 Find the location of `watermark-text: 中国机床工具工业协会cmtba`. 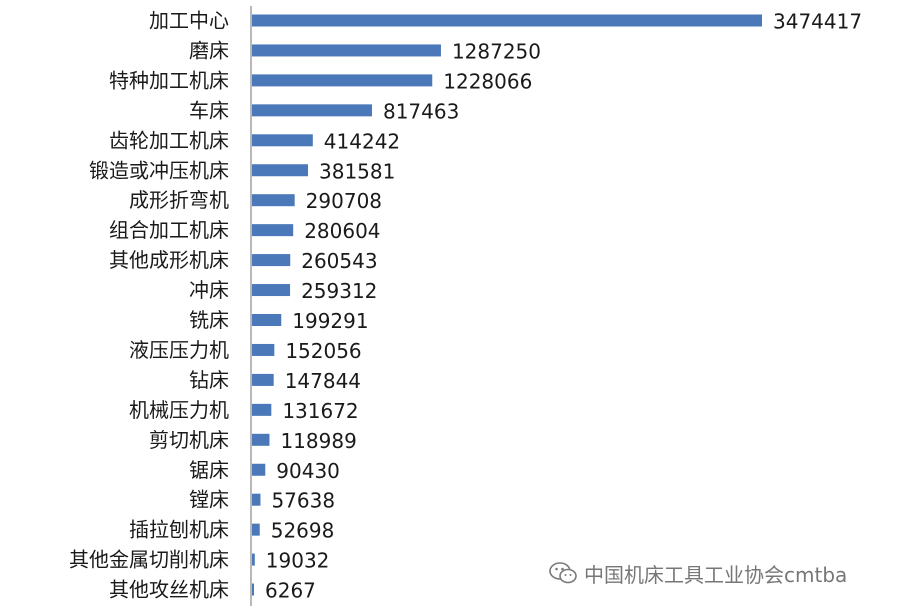

watermark-text: 中国机床工具工业协会cmtba is located at coordinates (716, 574).